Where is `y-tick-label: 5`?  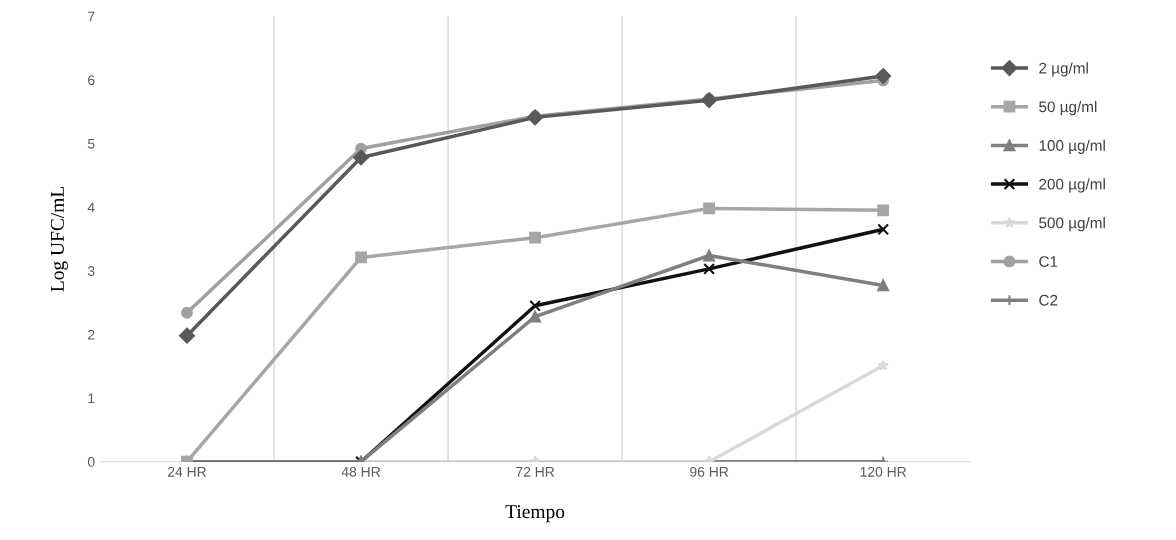
y-tick-label: 5 is located at coordinates (91, 143).